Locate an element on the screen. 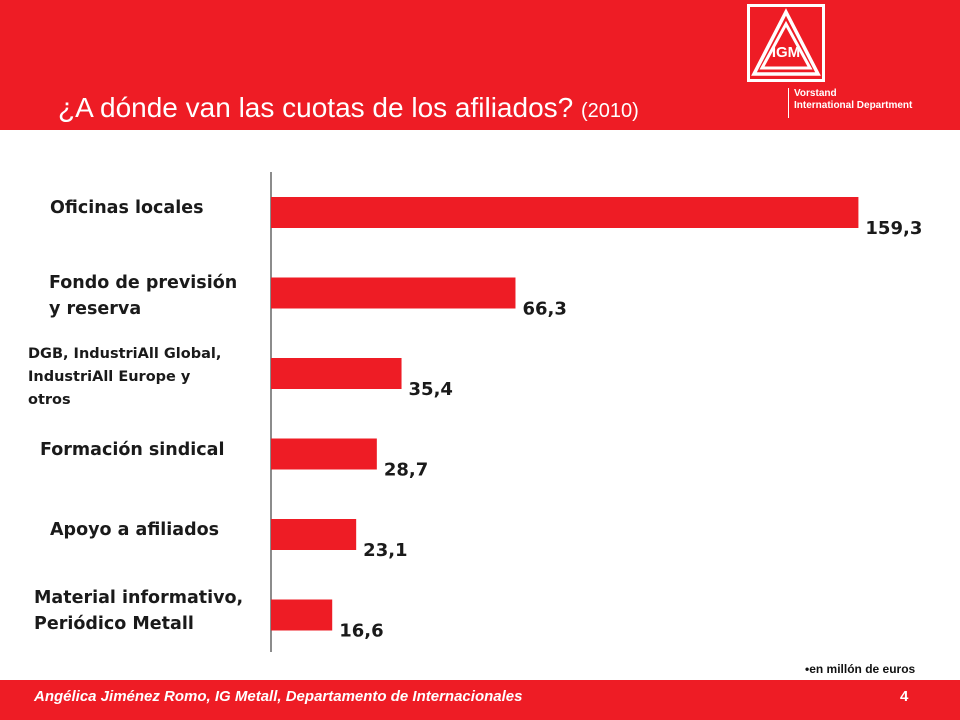 Image resolution: width=960 pixels, height=720 pixels. category-label-4: Formación sindical is located at coordinates (132, 450).